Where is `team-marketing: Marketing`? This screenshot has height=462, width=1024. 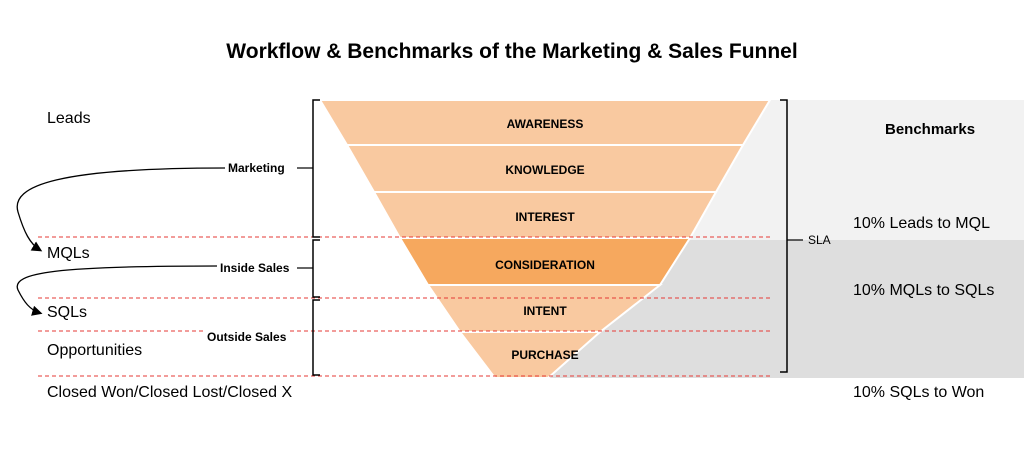 team-marketing: Marketing is located at coordinates (256, 168).